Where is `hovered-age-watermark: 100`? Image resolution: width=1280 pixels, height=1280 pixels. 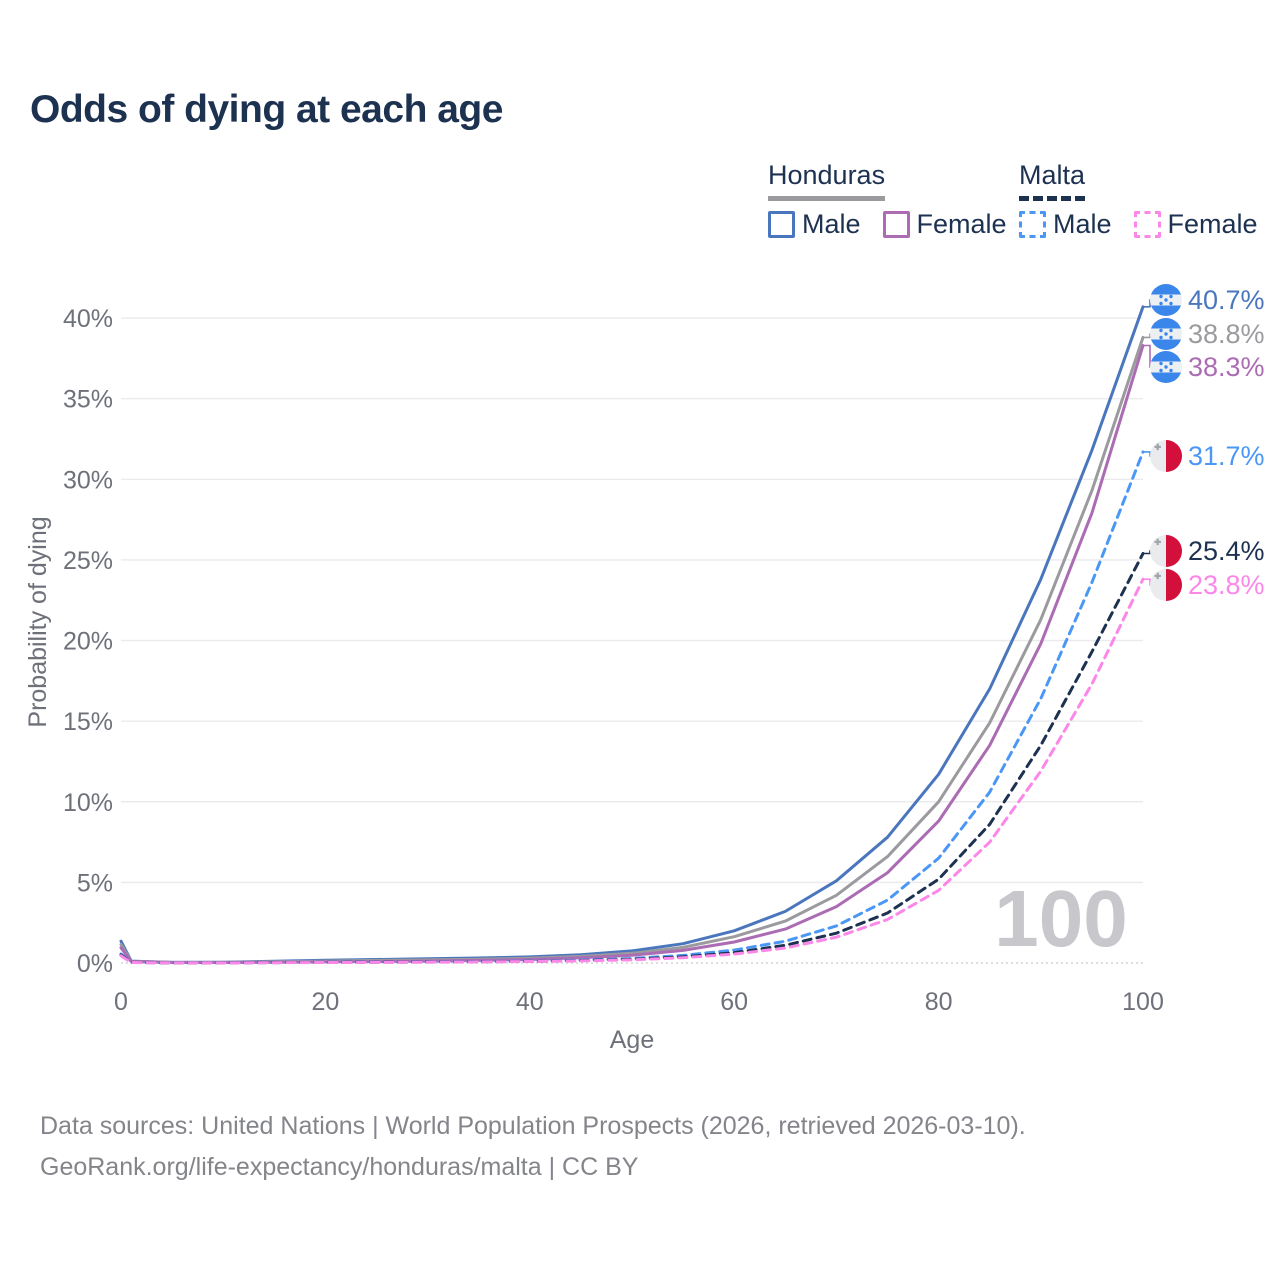 hovered-age-watermark: 100 is located at coordinates (1060, 918).